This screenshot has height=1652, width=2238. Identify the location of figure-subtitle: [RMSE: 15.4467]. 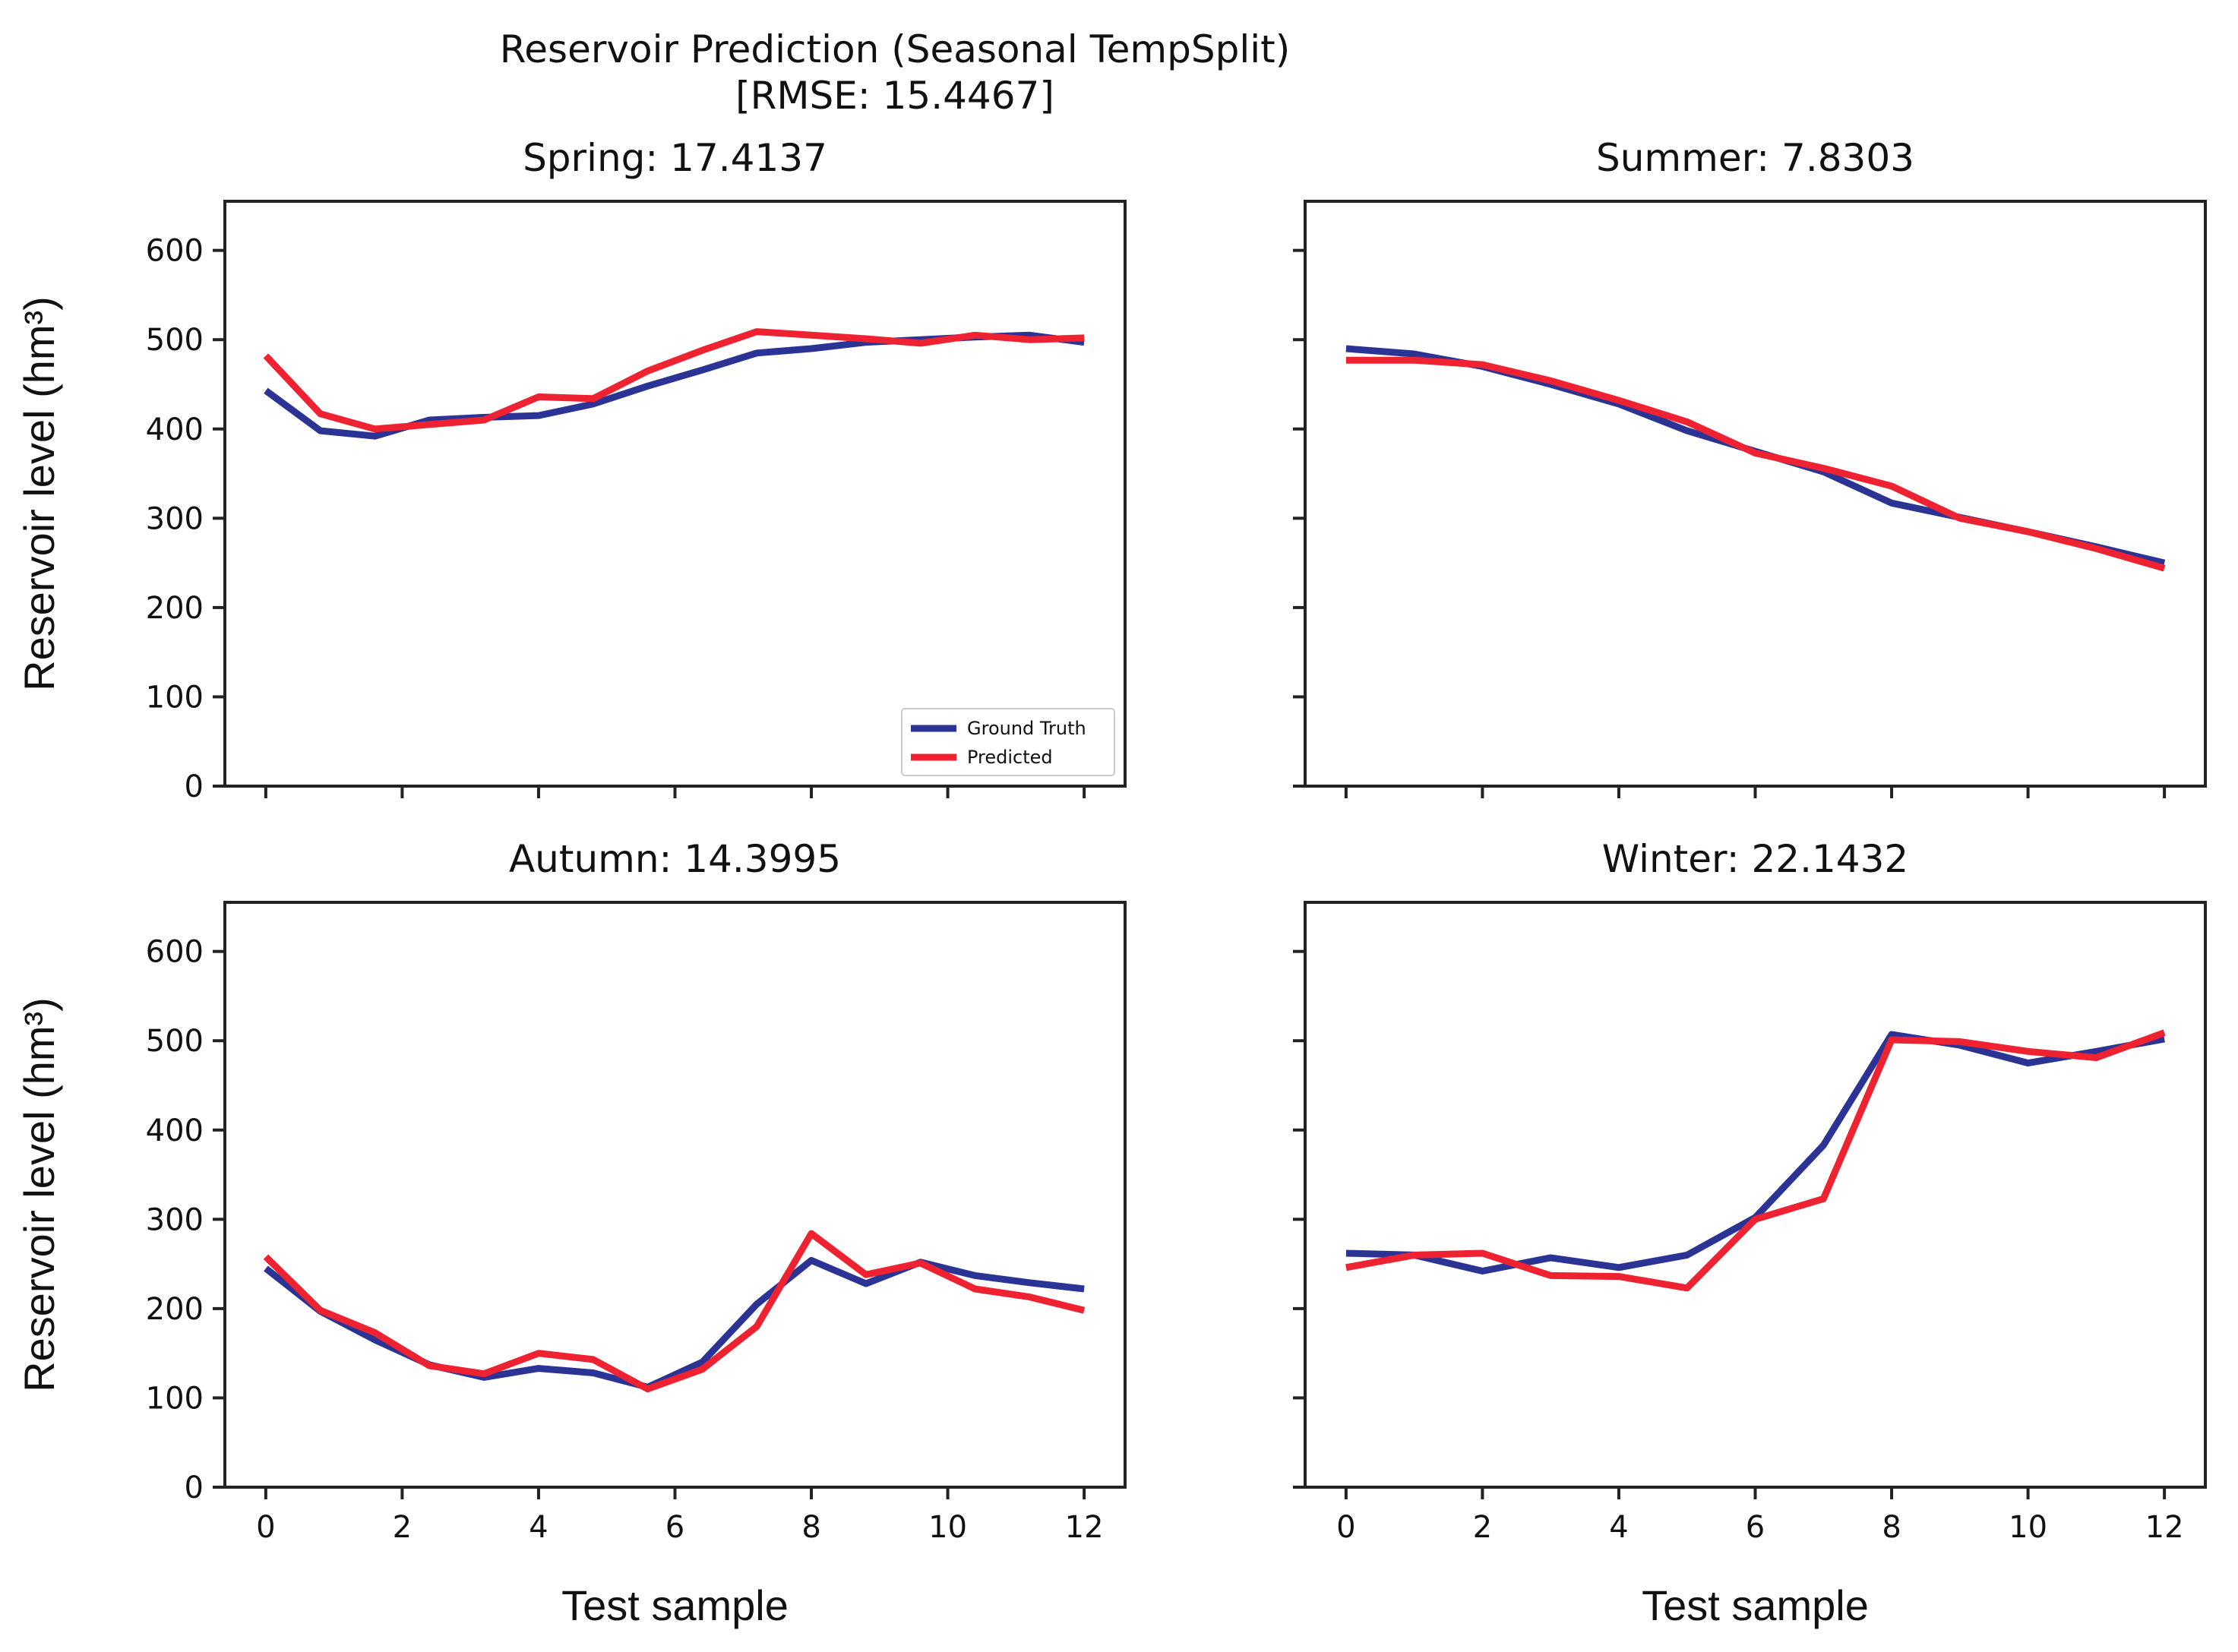
(894, 96).